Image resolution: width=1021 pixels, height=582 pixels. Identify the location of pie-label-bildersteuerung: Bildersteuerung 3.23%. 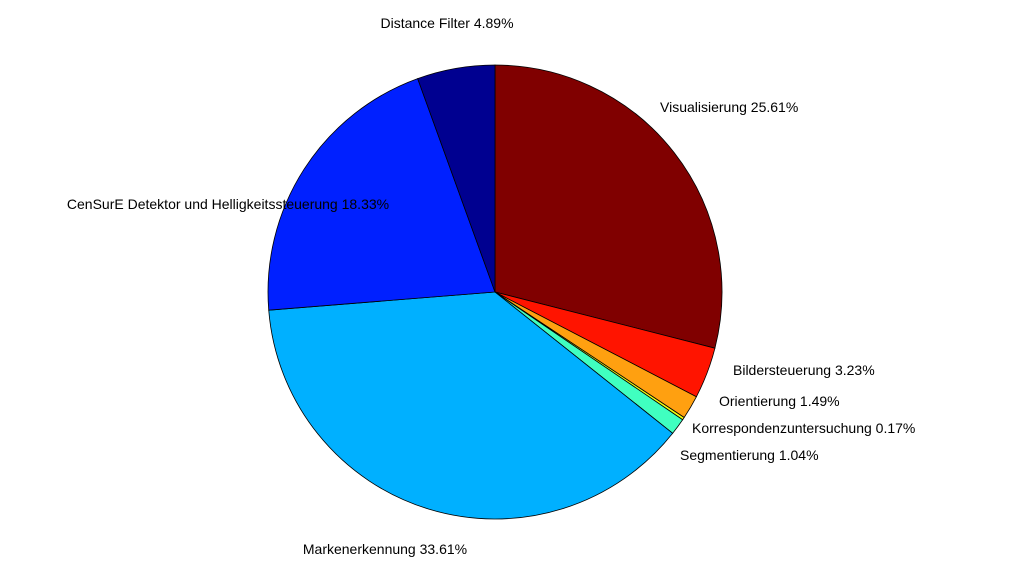
(804, 370).